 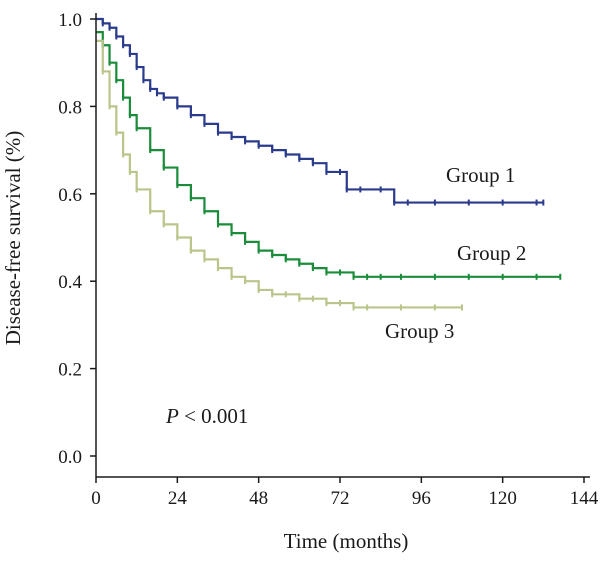 I want to click on y-ticks: 0.0 0.2 0.4 0.6 0.8 1.0, so click(x=77, y=239).